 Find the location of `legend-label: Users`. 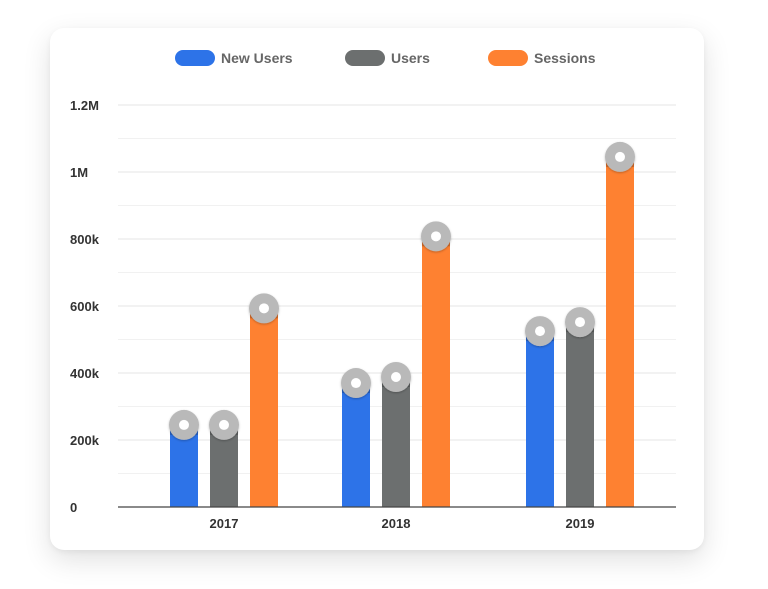

legend-label: Users is located at coordinates (410, 58).